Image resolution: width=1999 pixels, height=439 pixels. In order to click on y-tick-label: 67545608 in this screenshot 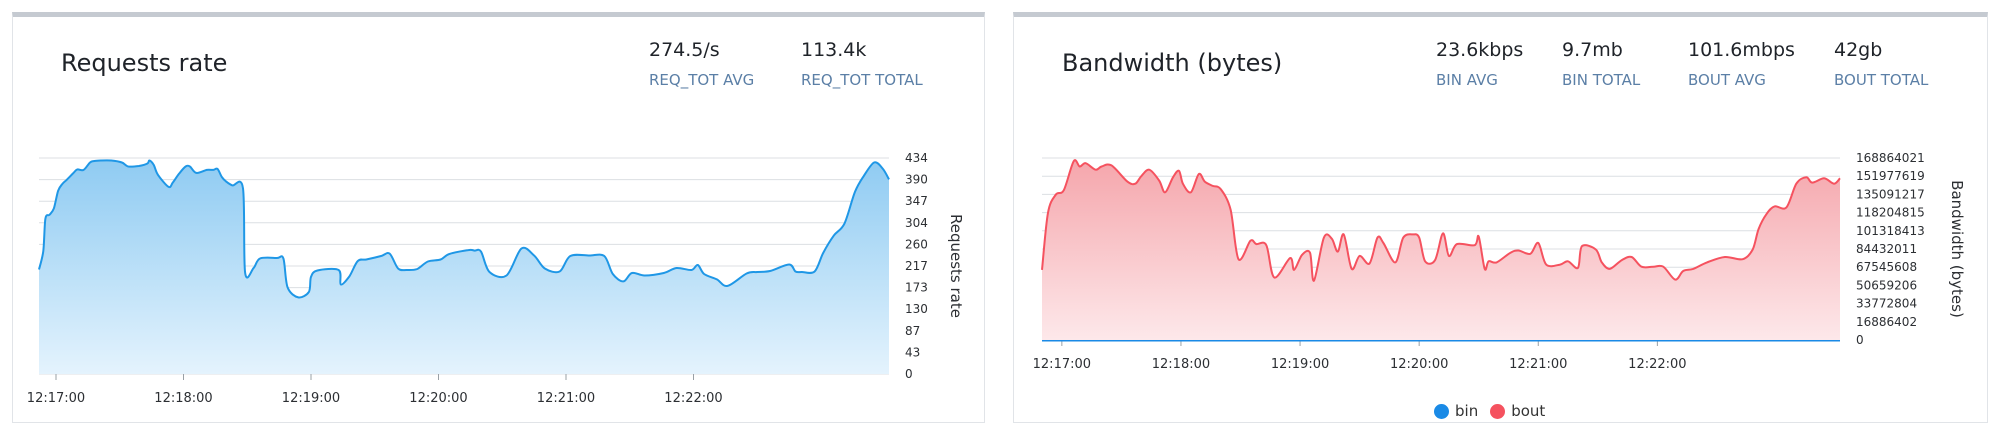, I will do `click(1886, 267)`.